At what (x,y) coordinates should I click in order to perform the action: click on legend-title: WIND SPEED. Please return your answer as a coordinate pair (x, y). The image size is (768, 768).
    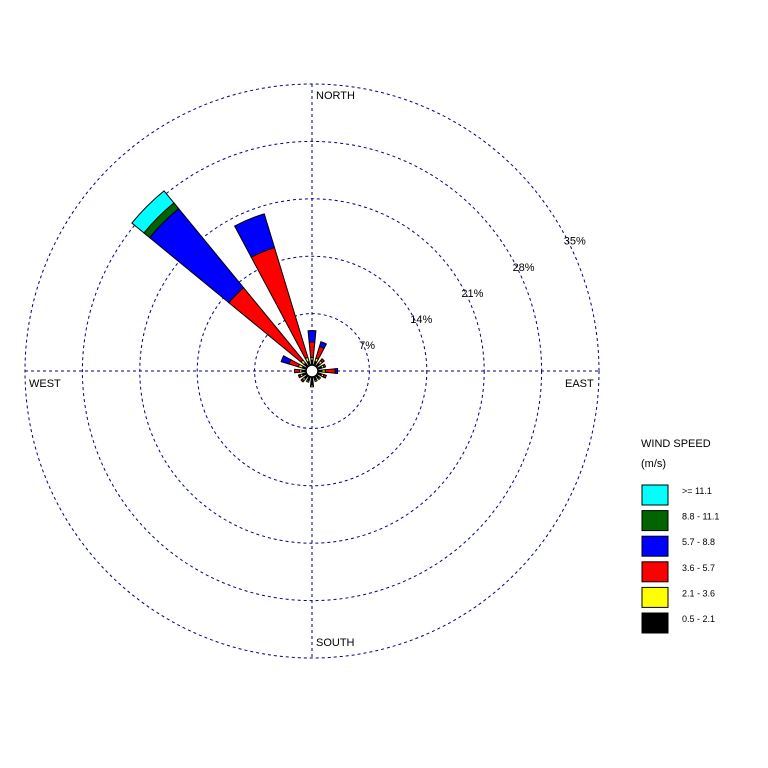
    Looking at the image, I should click on (676, 444).